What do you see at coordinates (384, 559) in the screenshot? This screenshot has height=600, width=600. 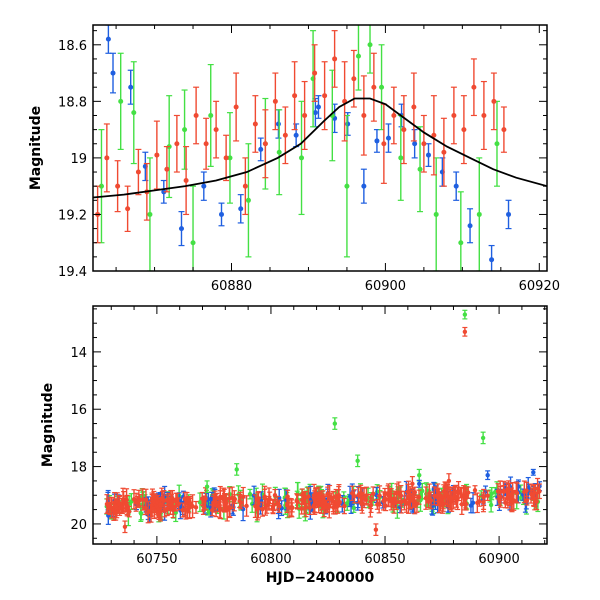 I see `bottom-x-tick-label: 60850` at bounding box center [384, 559].